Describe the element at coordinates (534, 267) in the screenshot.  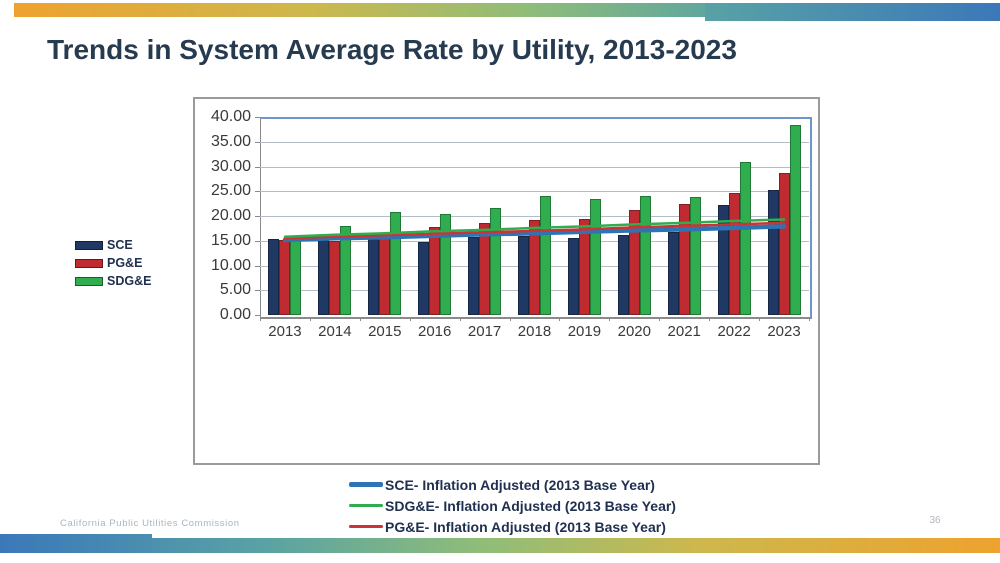
I see `bar-pge-2018` at that location.